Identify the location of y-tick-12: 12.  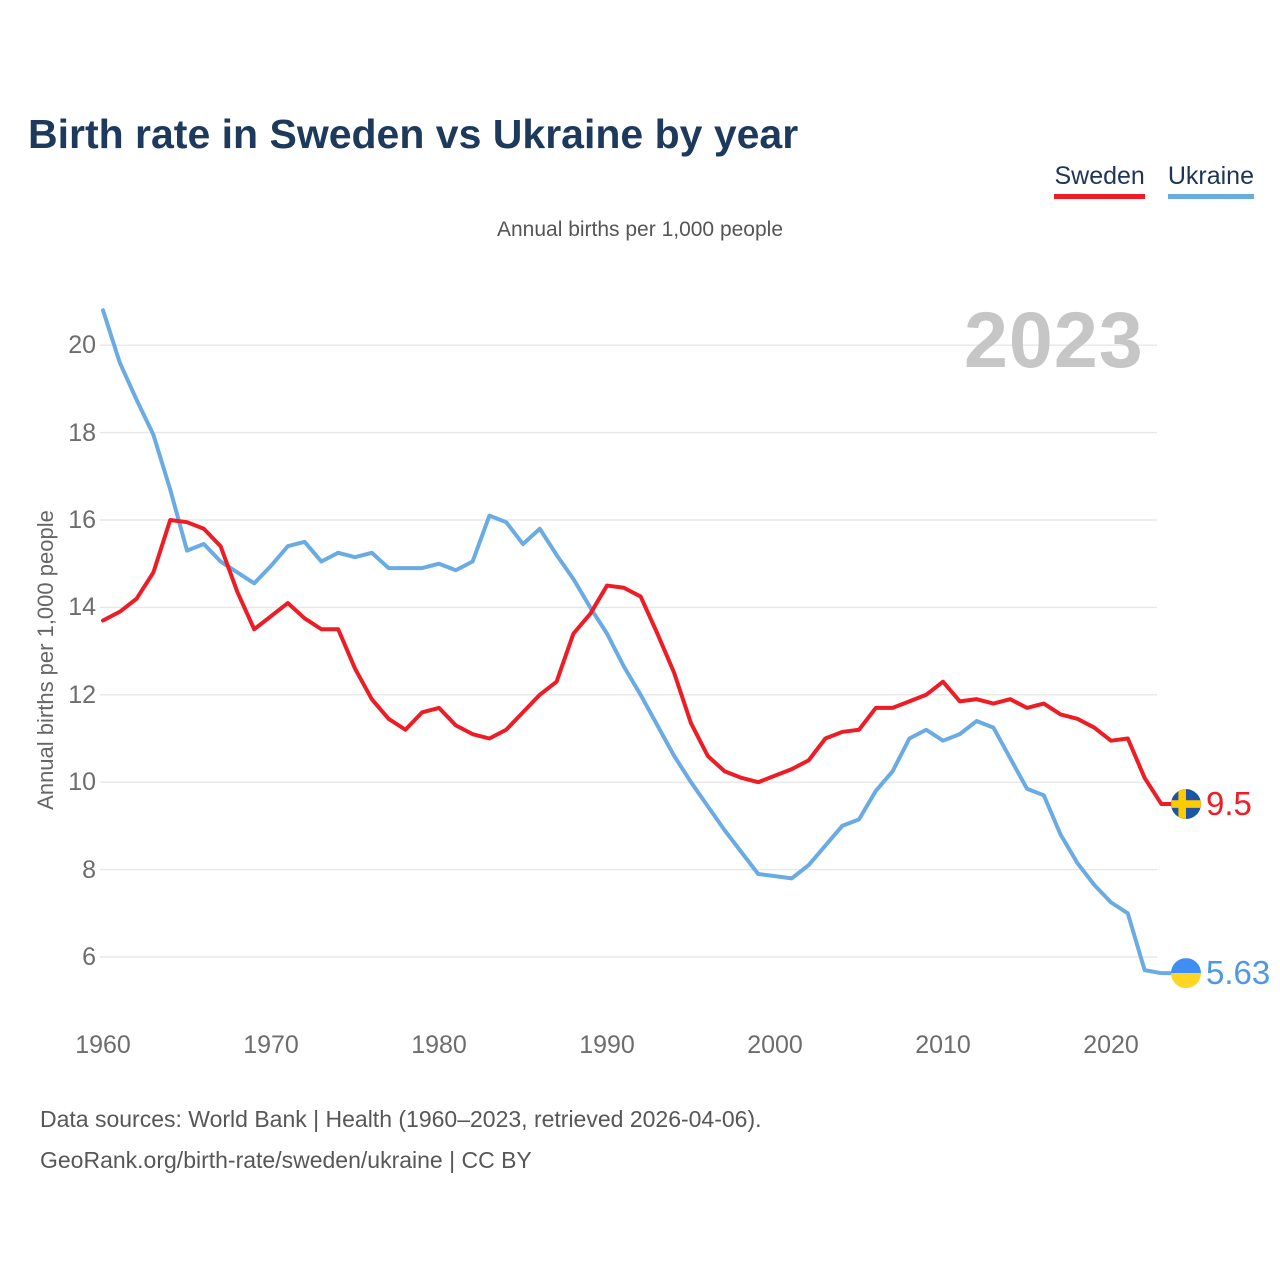
(82, 694).